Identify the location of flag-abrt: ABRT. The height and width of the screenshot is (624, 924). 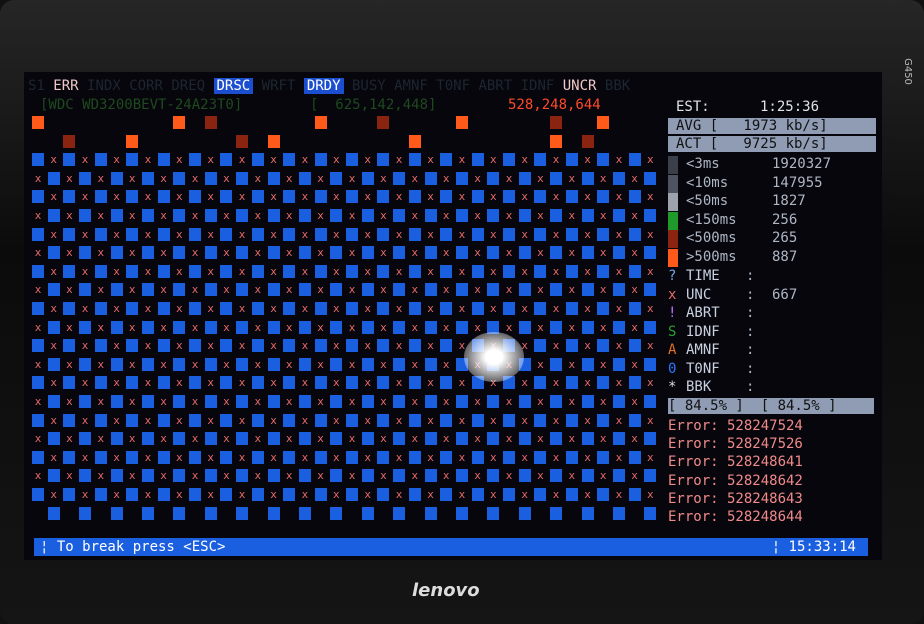
(495, 86).